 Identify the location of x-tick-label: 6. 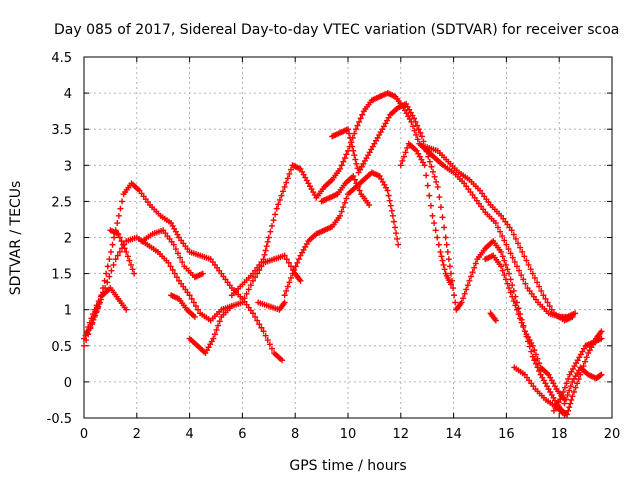
(242, 434).